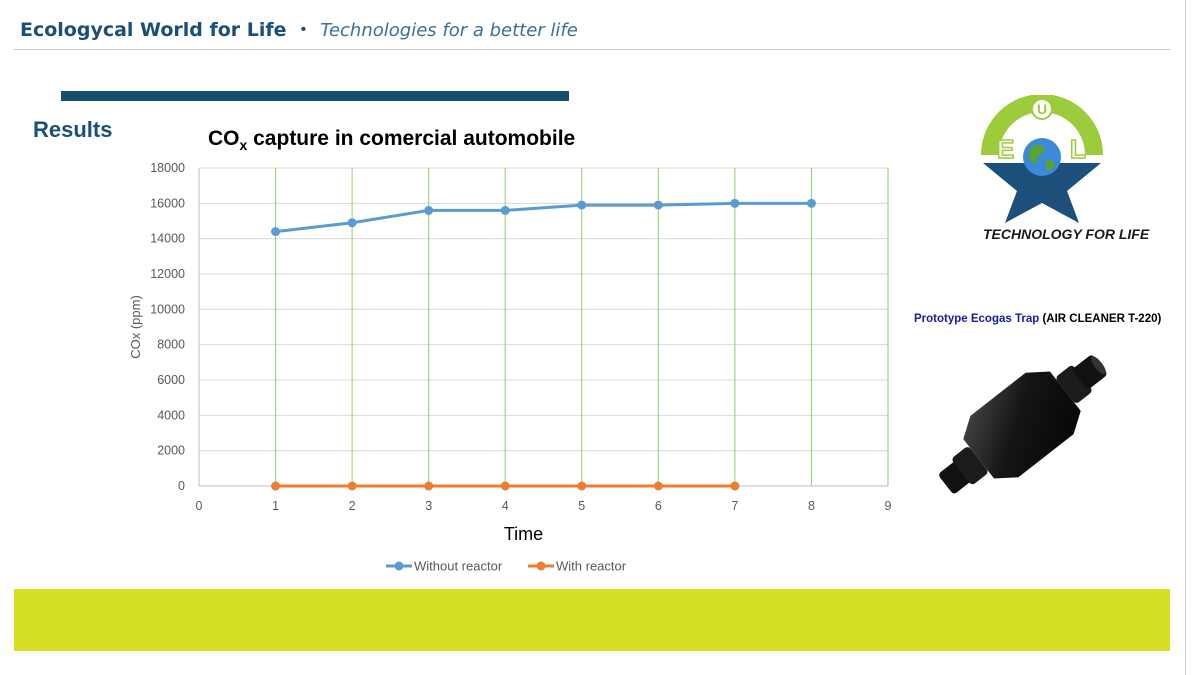 Image resolution: width=1200 pixels, height=675 pixels. I want to click on bottom-band, so click(592, 620).